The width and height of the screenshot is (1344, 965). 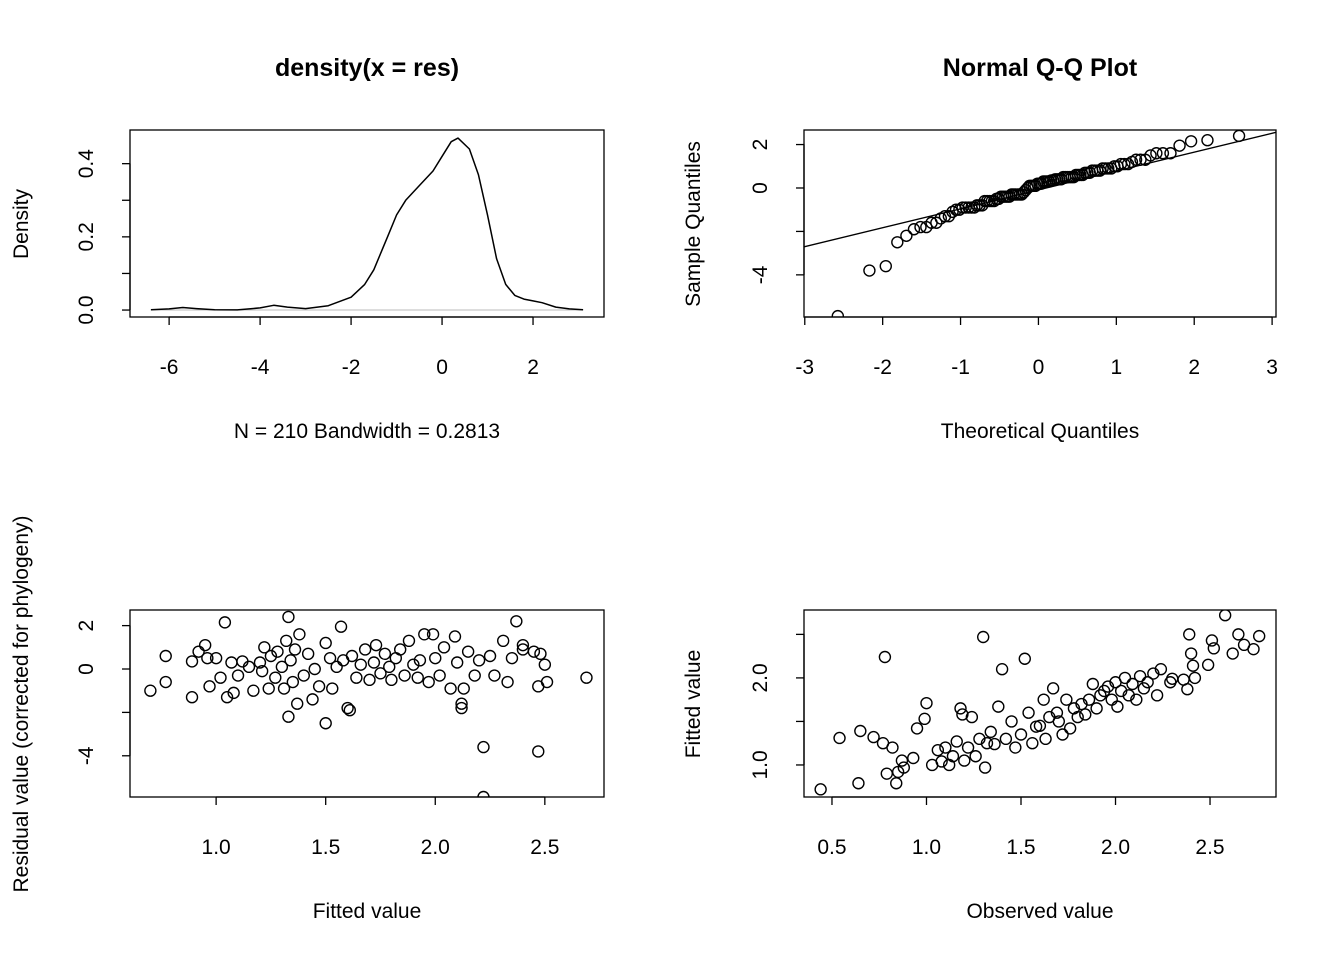 What do you see at coordinates (86, 626) in the screenshot?
I see `residual-y-tick-label: 2` at bounding box center [86, 626].